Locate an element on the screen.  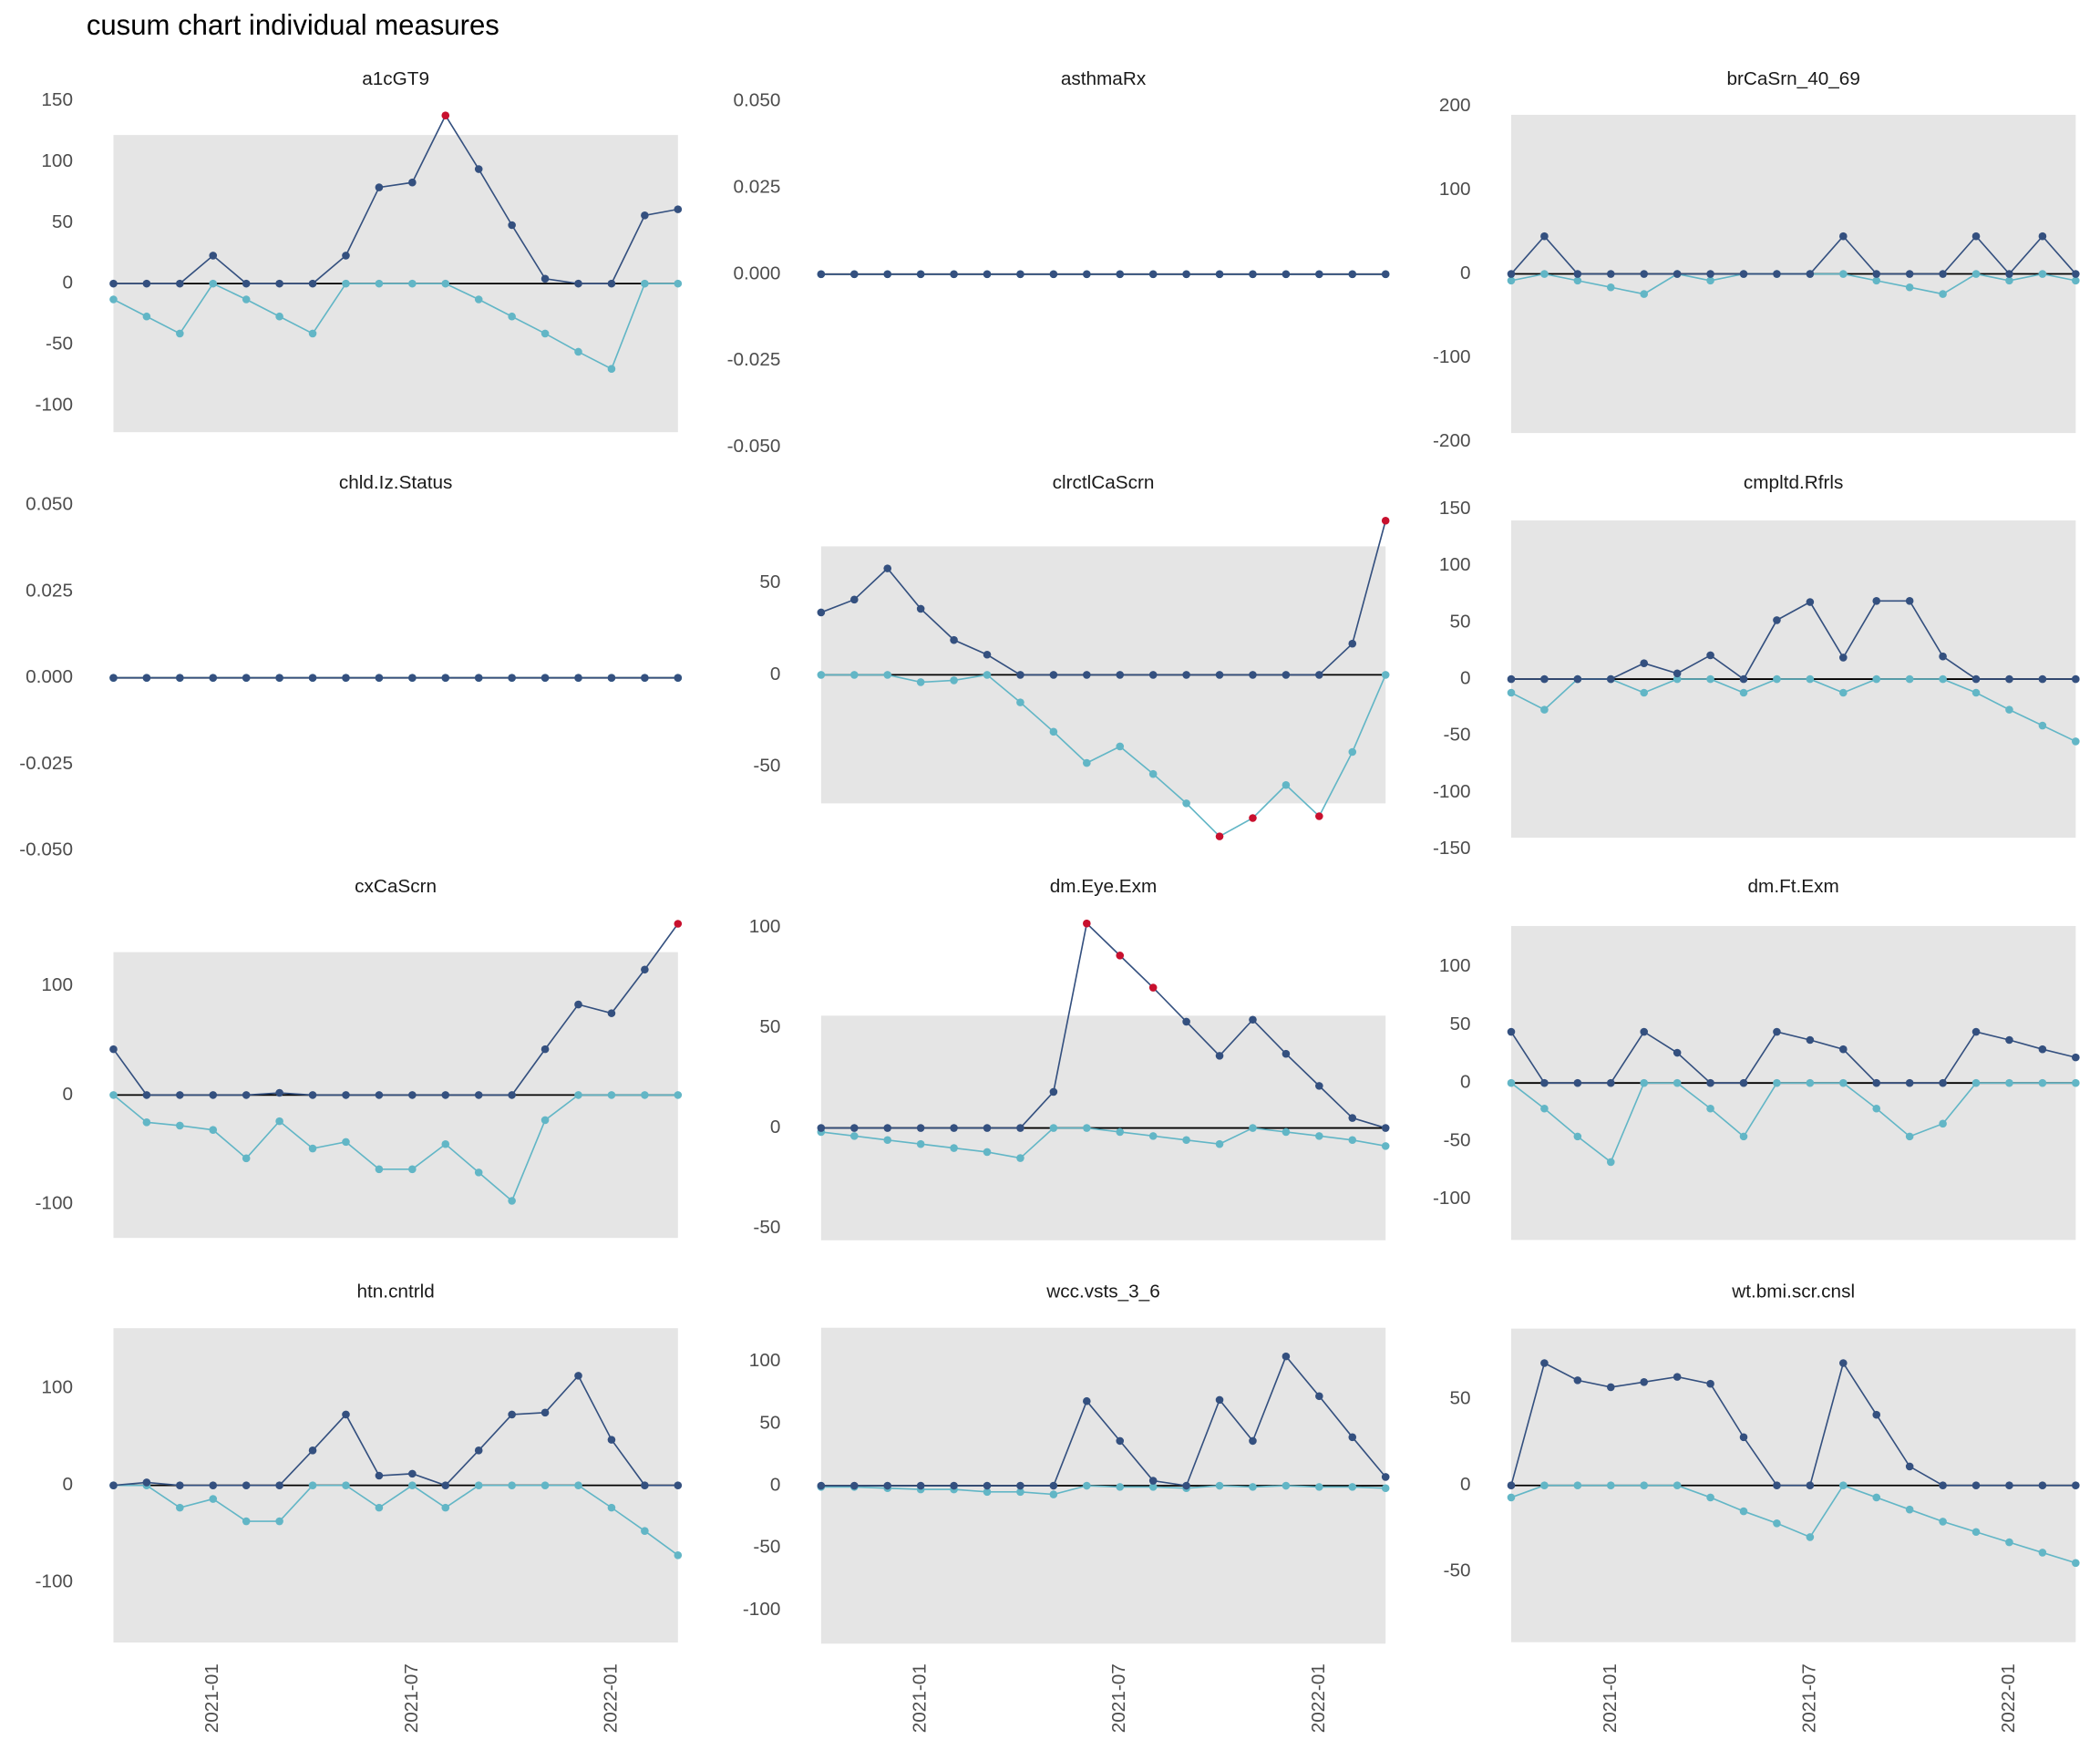
panel-title: cxCaScrn is located at coordinates (396, 887).